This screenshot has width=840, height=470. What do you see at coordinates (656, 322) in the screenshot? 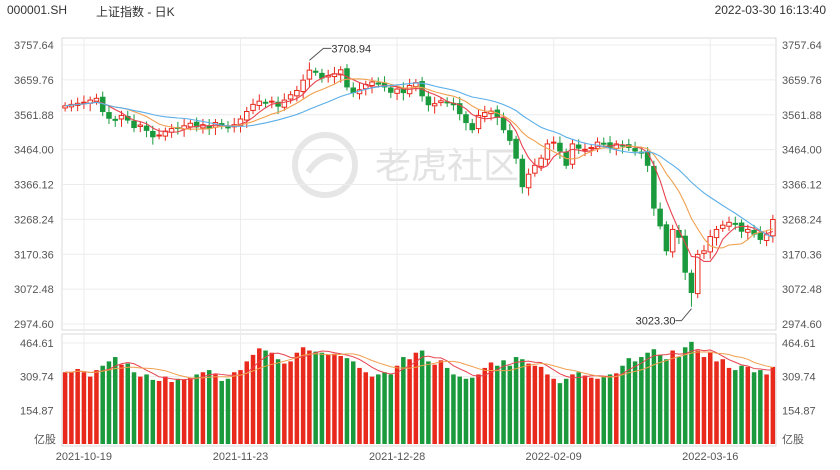
I see `low-annotation: 3023.30` at bounding box center [656, 322].